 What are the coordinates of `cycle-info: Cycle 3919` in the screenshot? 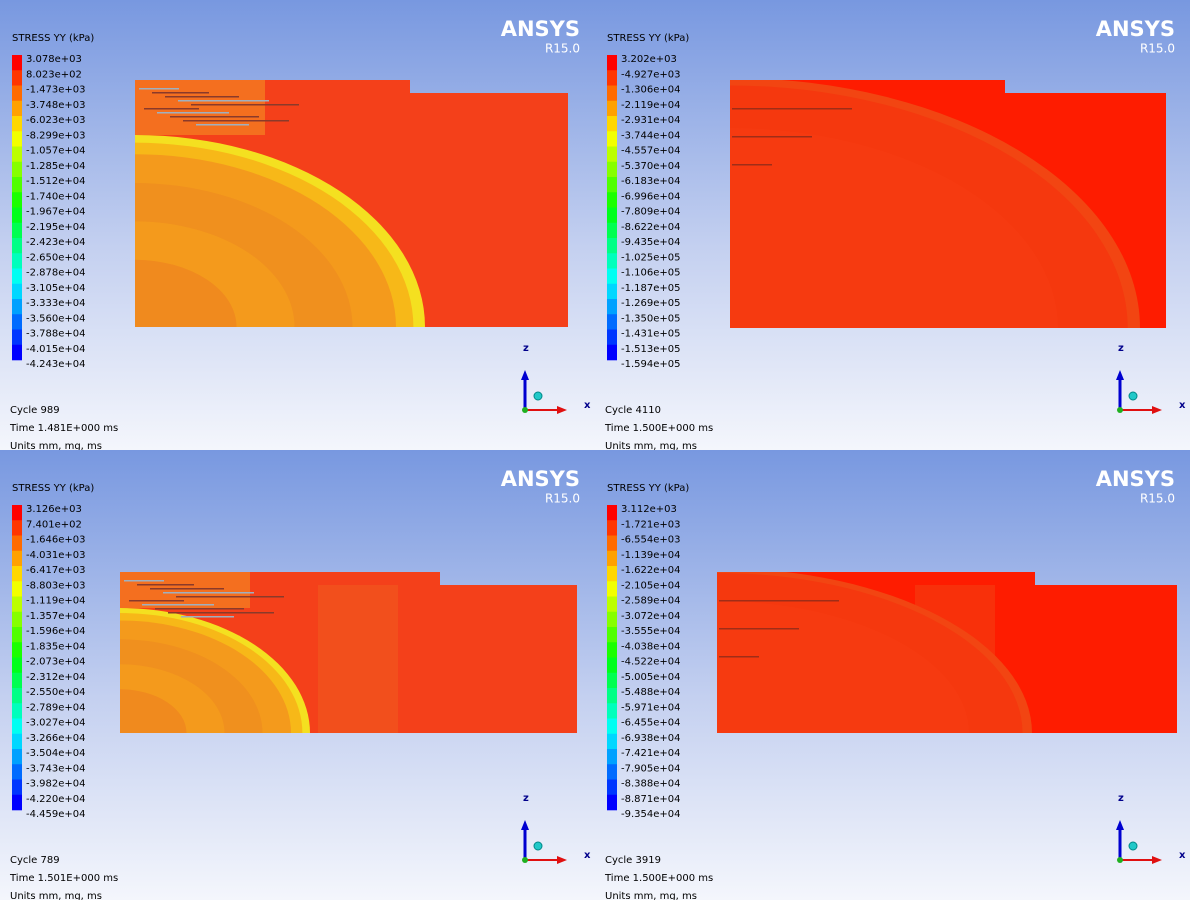 It's located at (633, 860).